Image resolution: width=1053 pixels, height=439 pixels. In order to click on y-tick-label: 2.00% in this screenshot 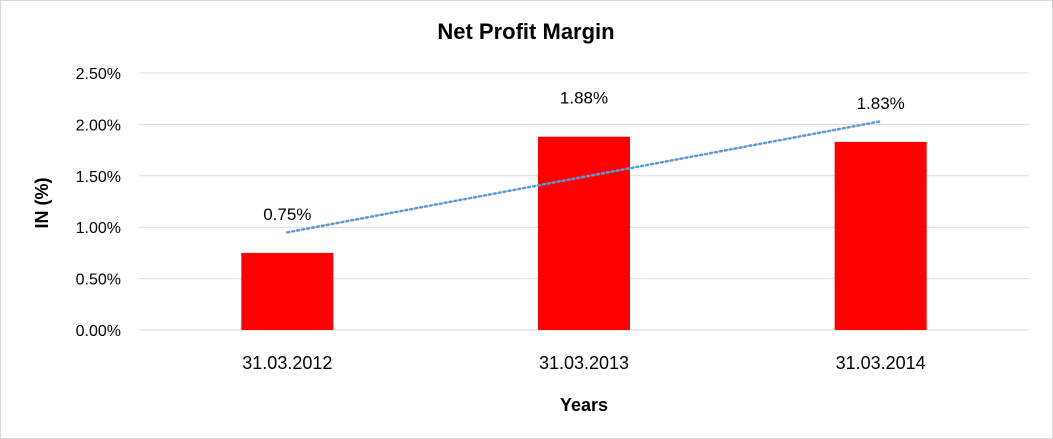, I will do `click(98, 125)`.